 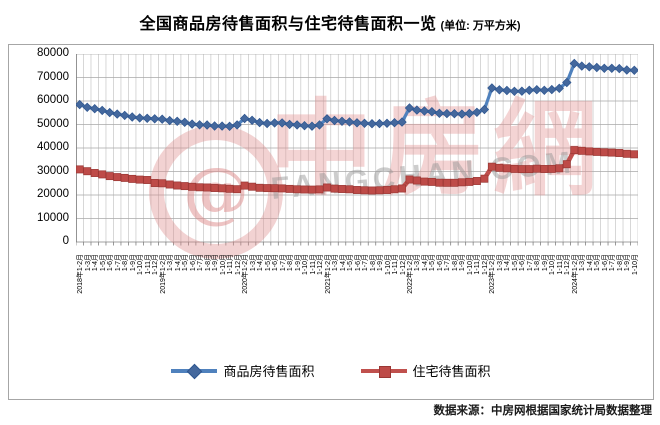 What do you see at coordinates (53, 100) in the screenshot?
I see `y-tick-label: 60000` at bounding box center [53, 100].